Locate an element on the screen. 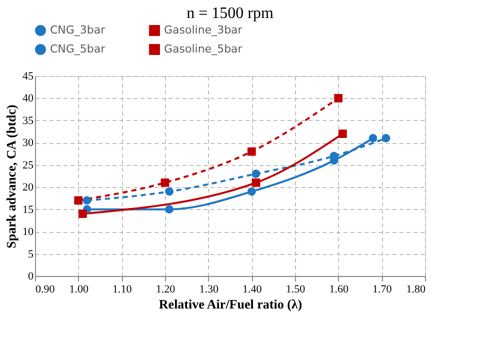 The width and height of the screenshot is (490, 346). x-axis-title: Relative Air/Fuel ratio (λ) is located at coordinates (230, 304).